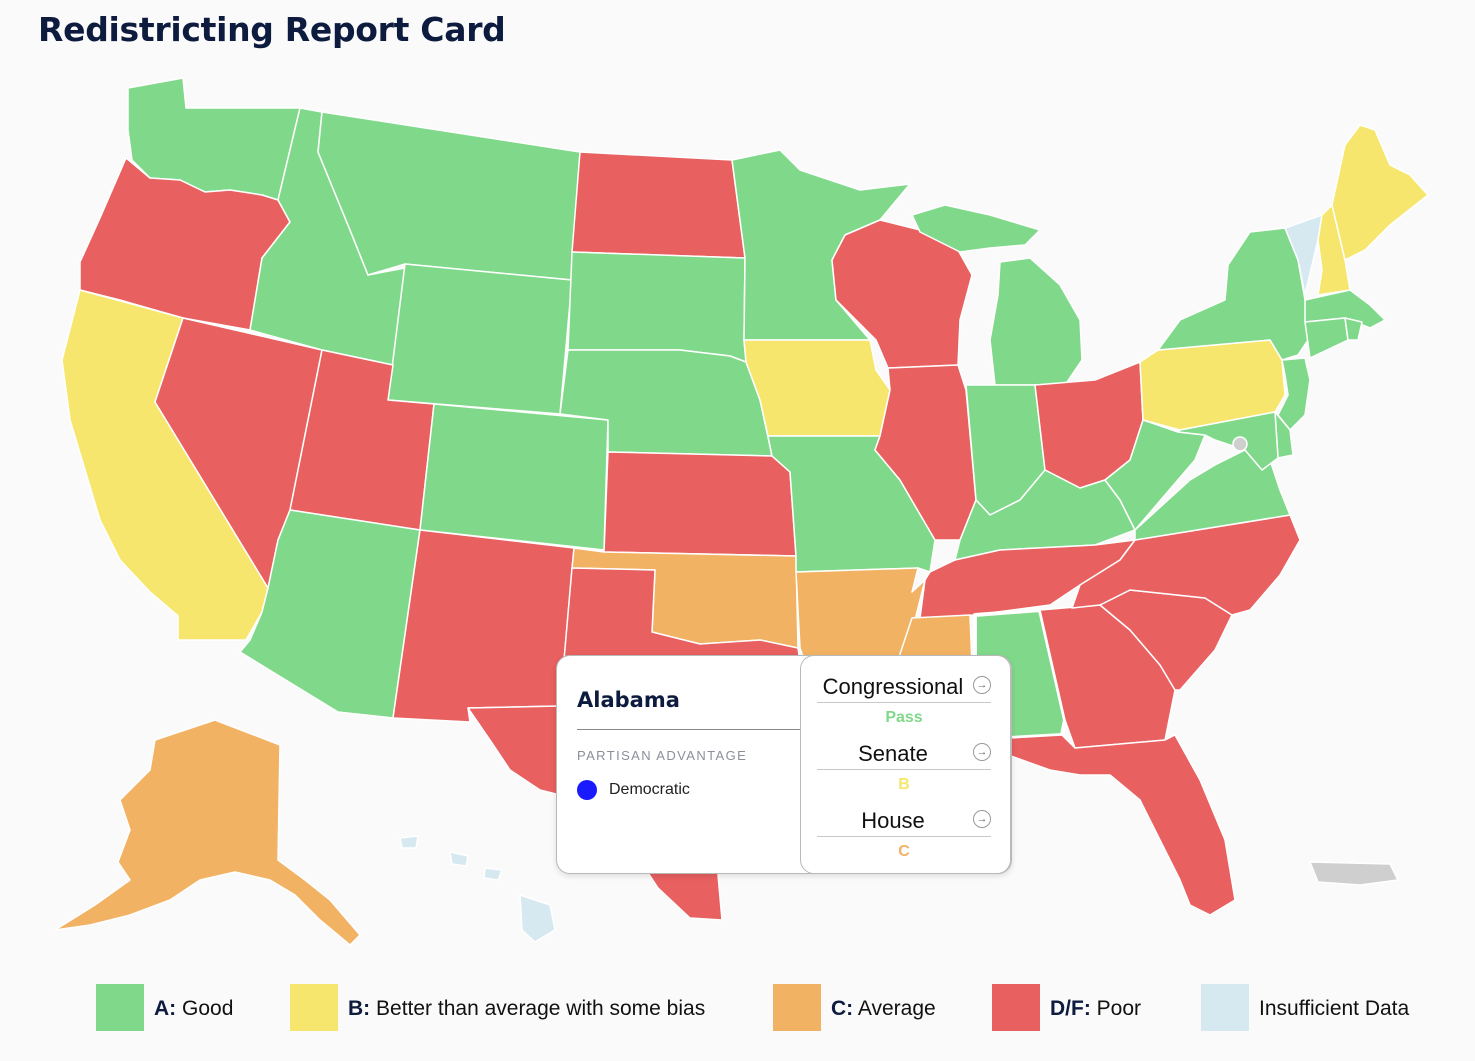 The width and height of the screenshot is (1475, 1061). I want to click on chamber-label: House, so click(893, 820).